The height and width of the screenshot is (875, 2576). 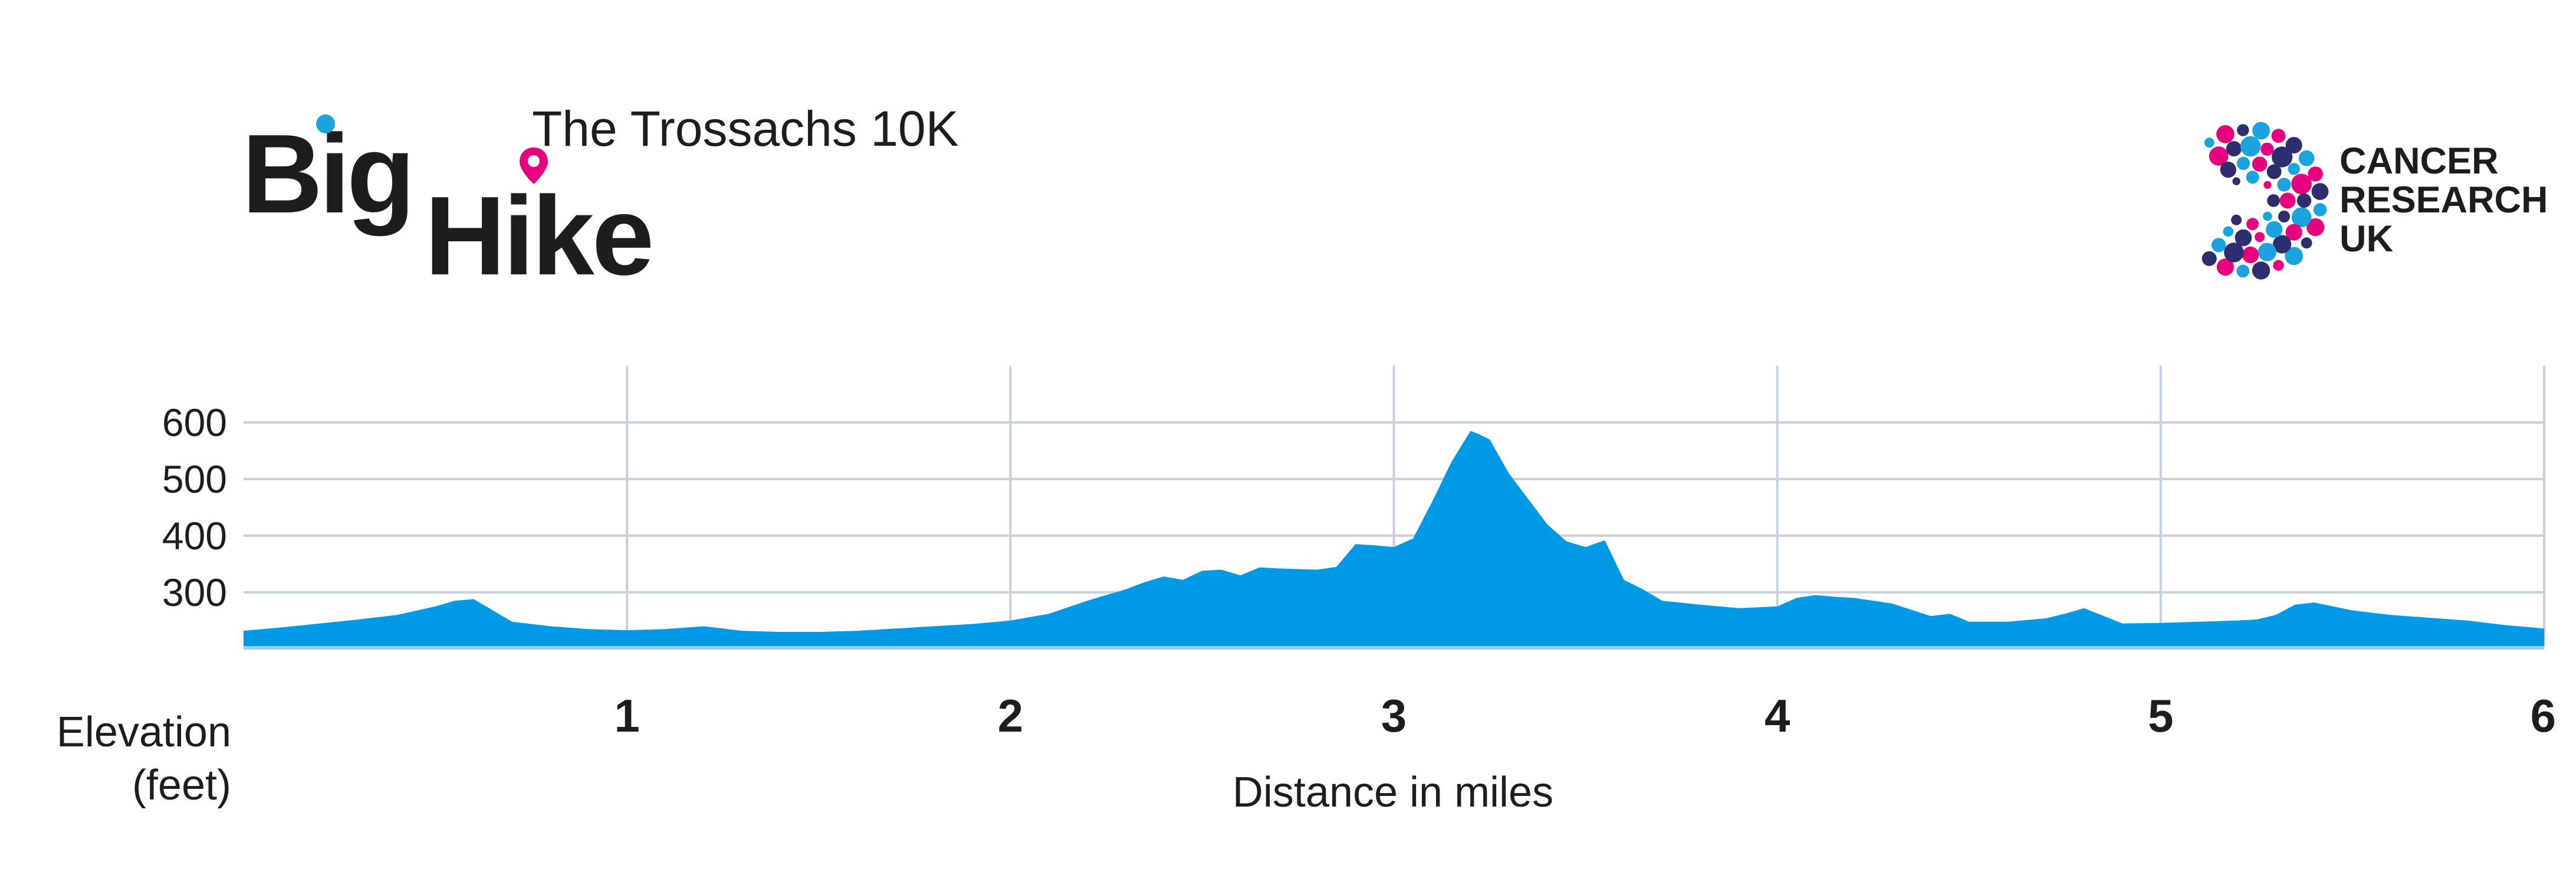 What do you see at coordinates (1585, 716) in the screenshot?
I see `x-axis-ticks: 1 2 3 4 5 6` at bounding box center [1585, 716].